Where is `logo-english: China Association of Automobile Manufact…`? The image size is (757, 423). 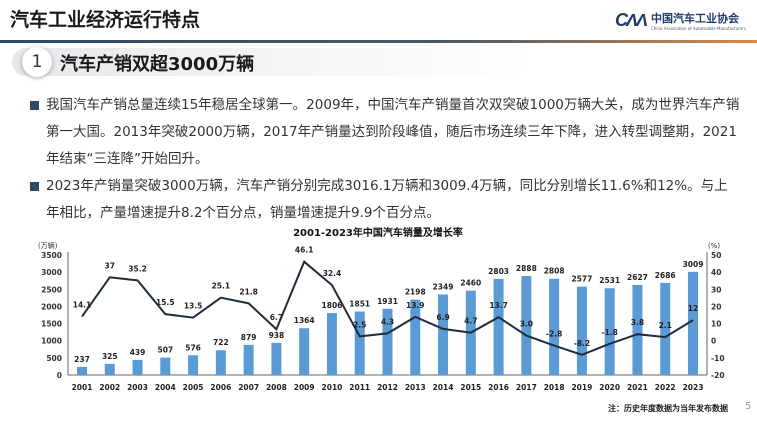 logo-english: China Association of Automobile Manufact… is located at coordinates (698, 28).